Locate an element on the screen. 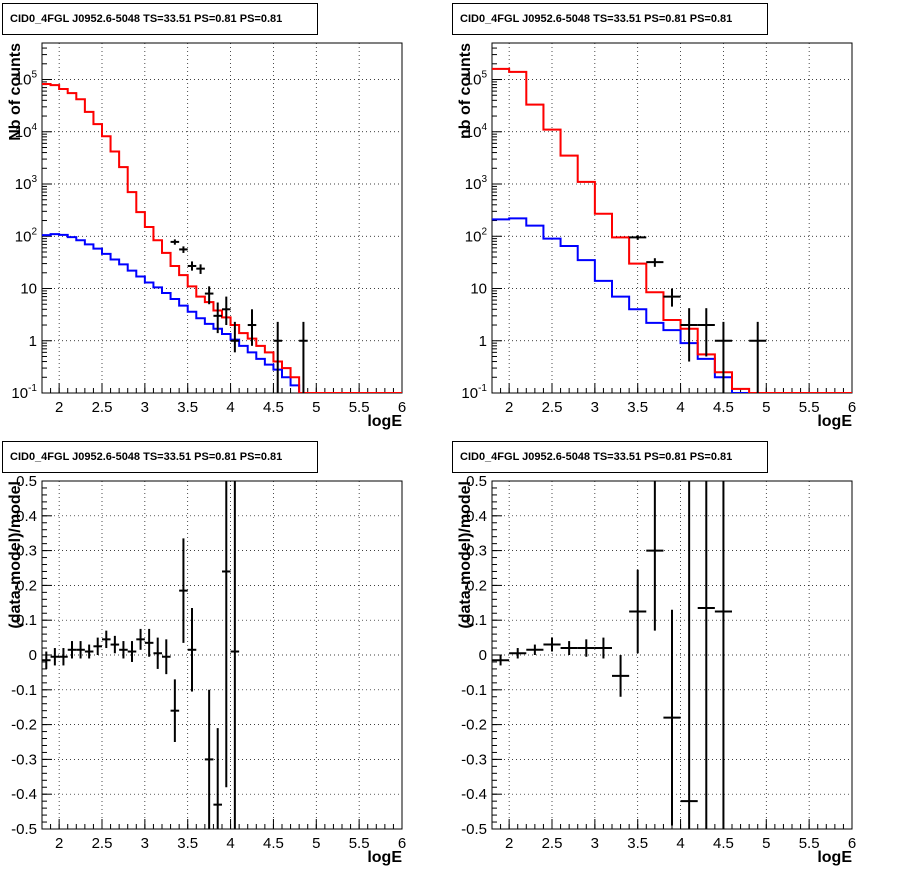 The height and width of the screenshot is (875, 898). y-axis-label: nb of counts is located at coordinates (465, 91).